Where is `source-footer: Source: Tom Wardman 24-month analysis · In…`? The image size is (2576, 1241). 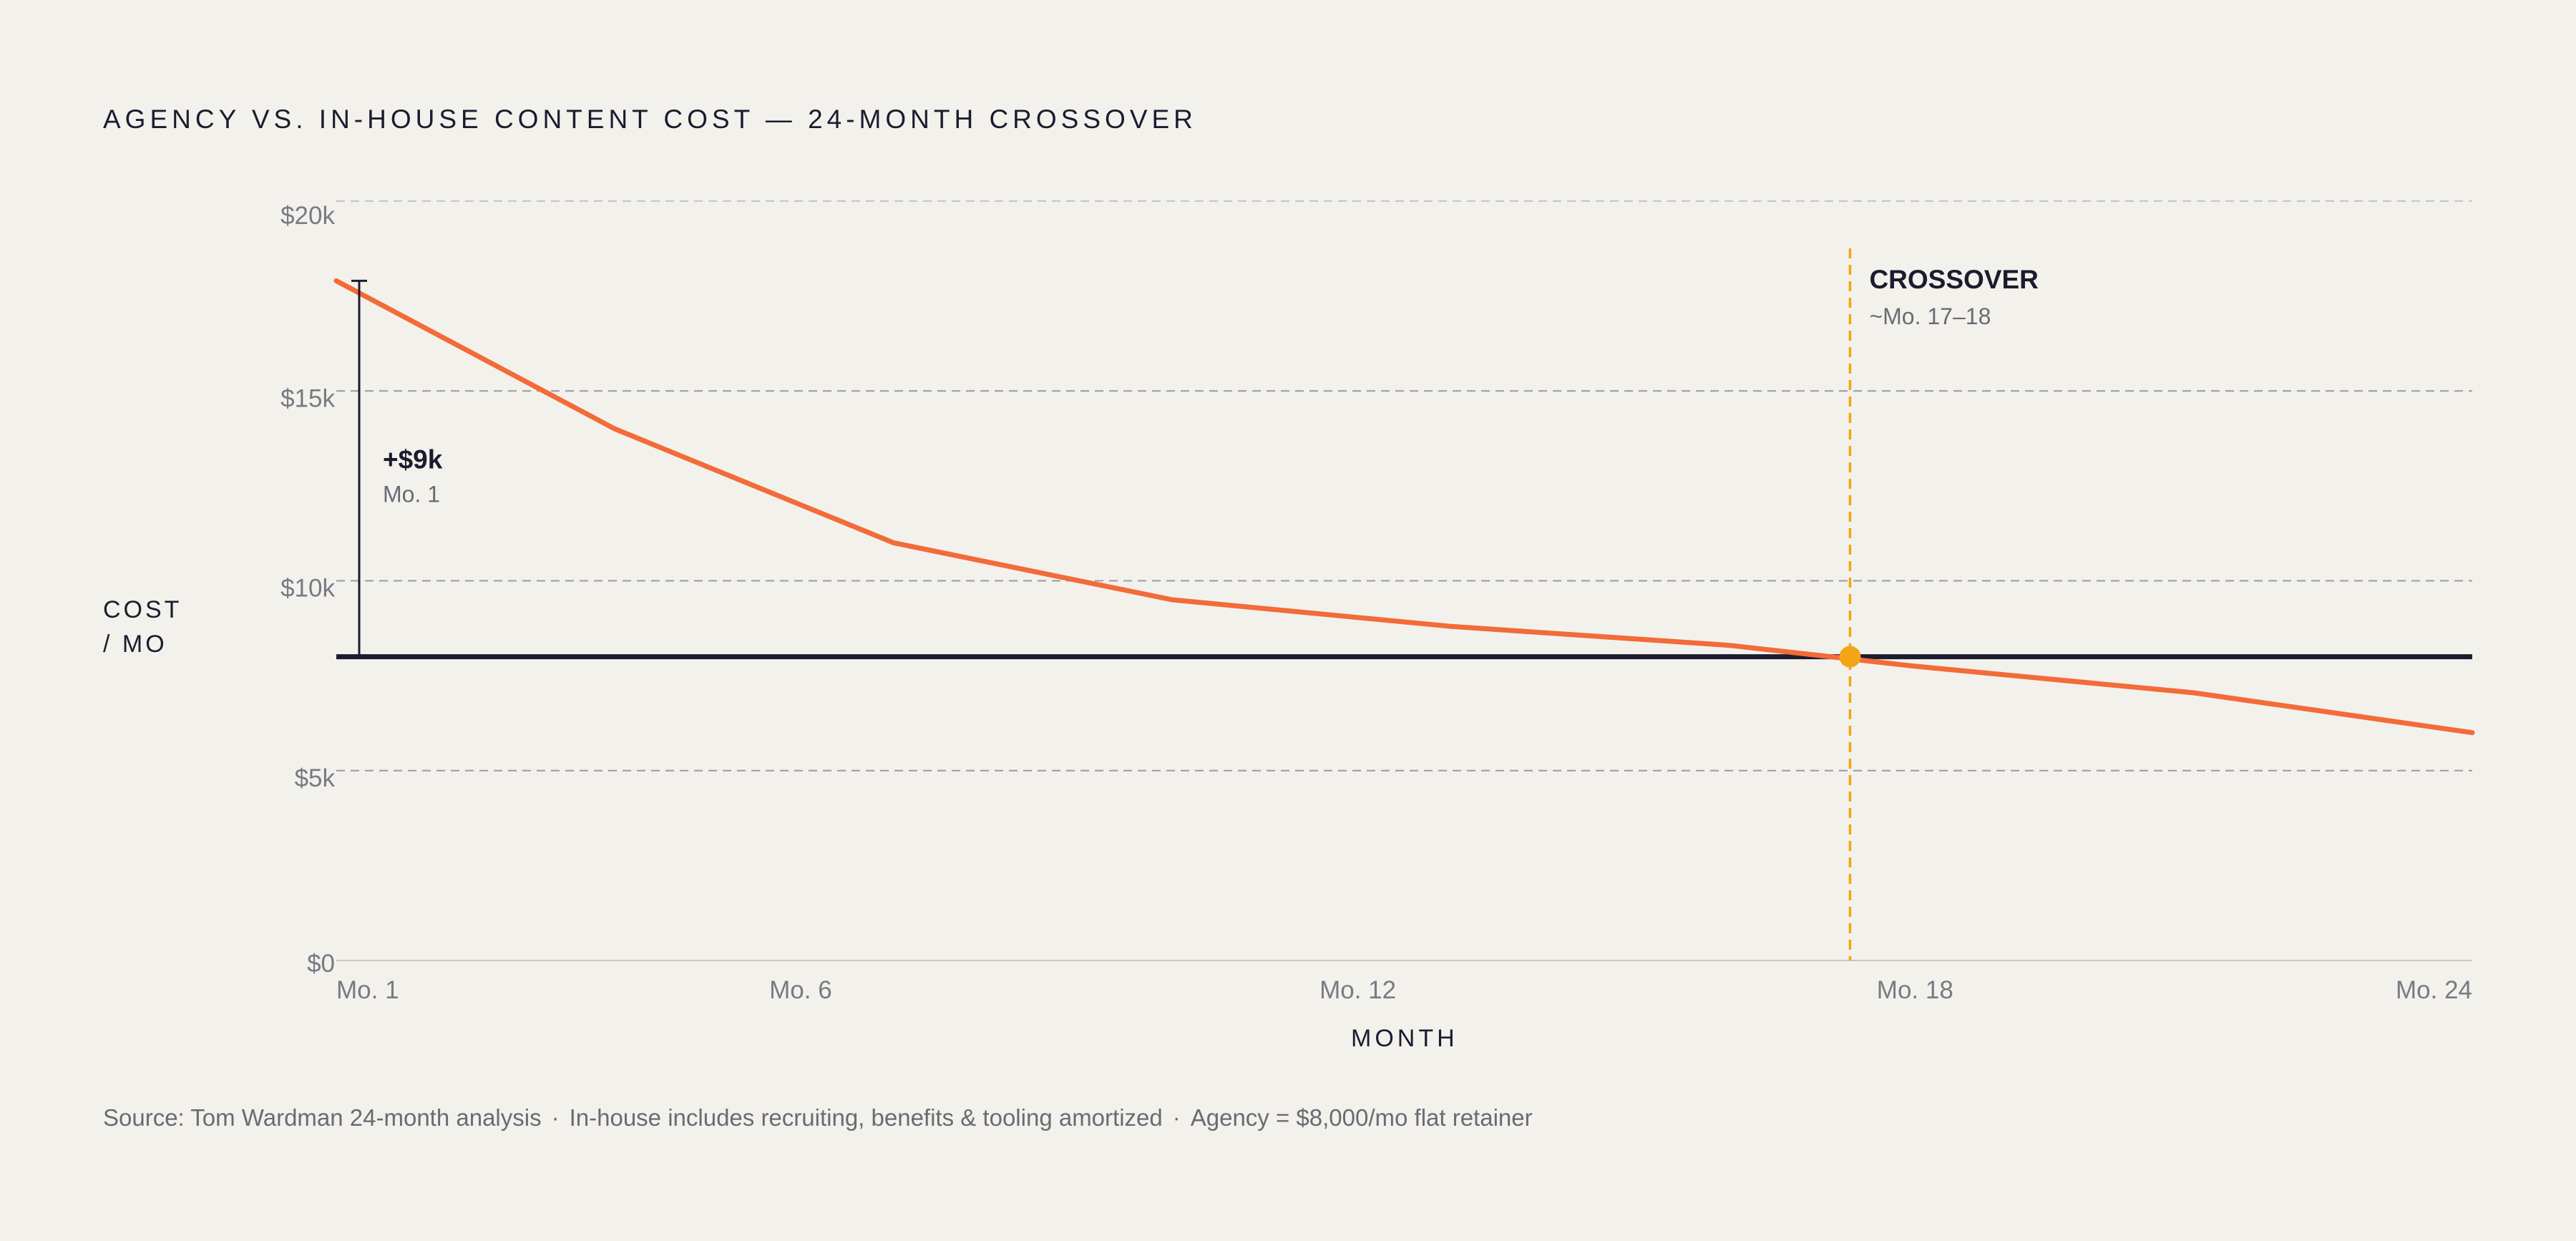
source-footer: Source: Tom Wardman 24-month analysis · In… is located at coordinates (818, 1118).